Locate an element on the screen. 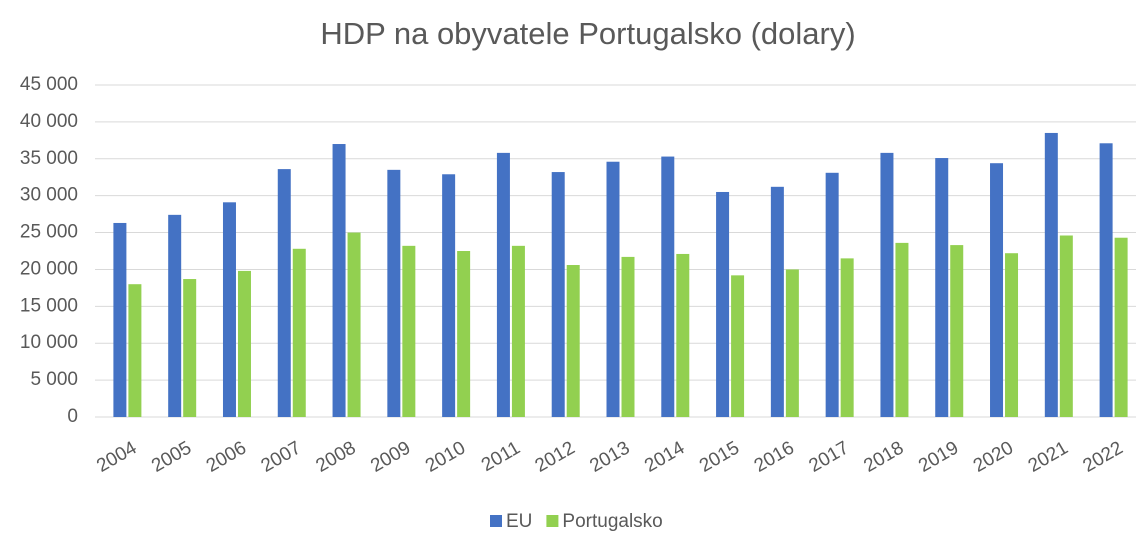 The image size is (1136, 534). legend-label: Portugalsko is located at coordinates (612, 521).